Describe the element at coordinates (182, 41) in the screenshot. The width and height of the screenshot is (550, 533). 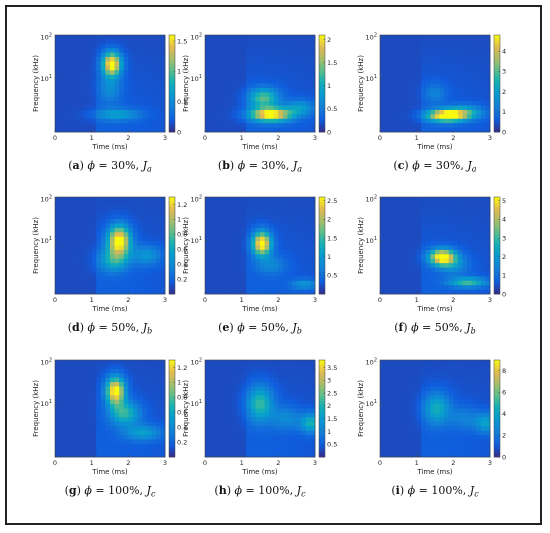
I see `colorbar-tick-label: 1.5` at that location.